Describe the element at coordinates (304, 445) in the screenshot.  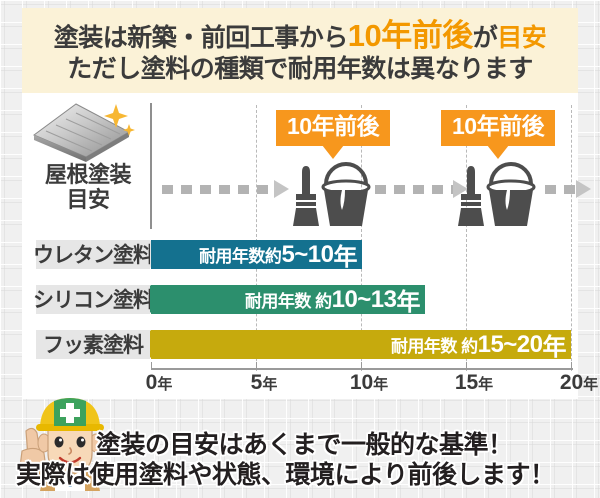
I see `footer-caption-line-1: 塗装の目安はあくまで一般的な基準！` at that location.